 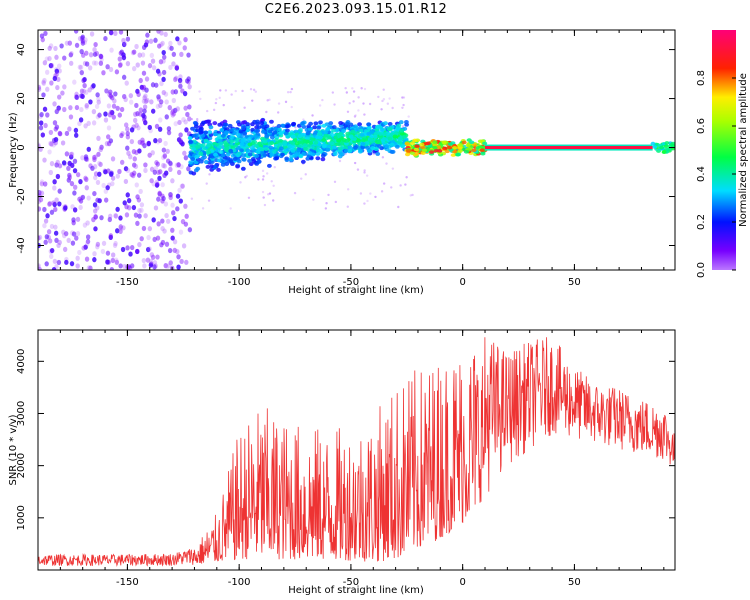 I want to click on snr-y-tick-label: 4000, so click(x=21, y=361).